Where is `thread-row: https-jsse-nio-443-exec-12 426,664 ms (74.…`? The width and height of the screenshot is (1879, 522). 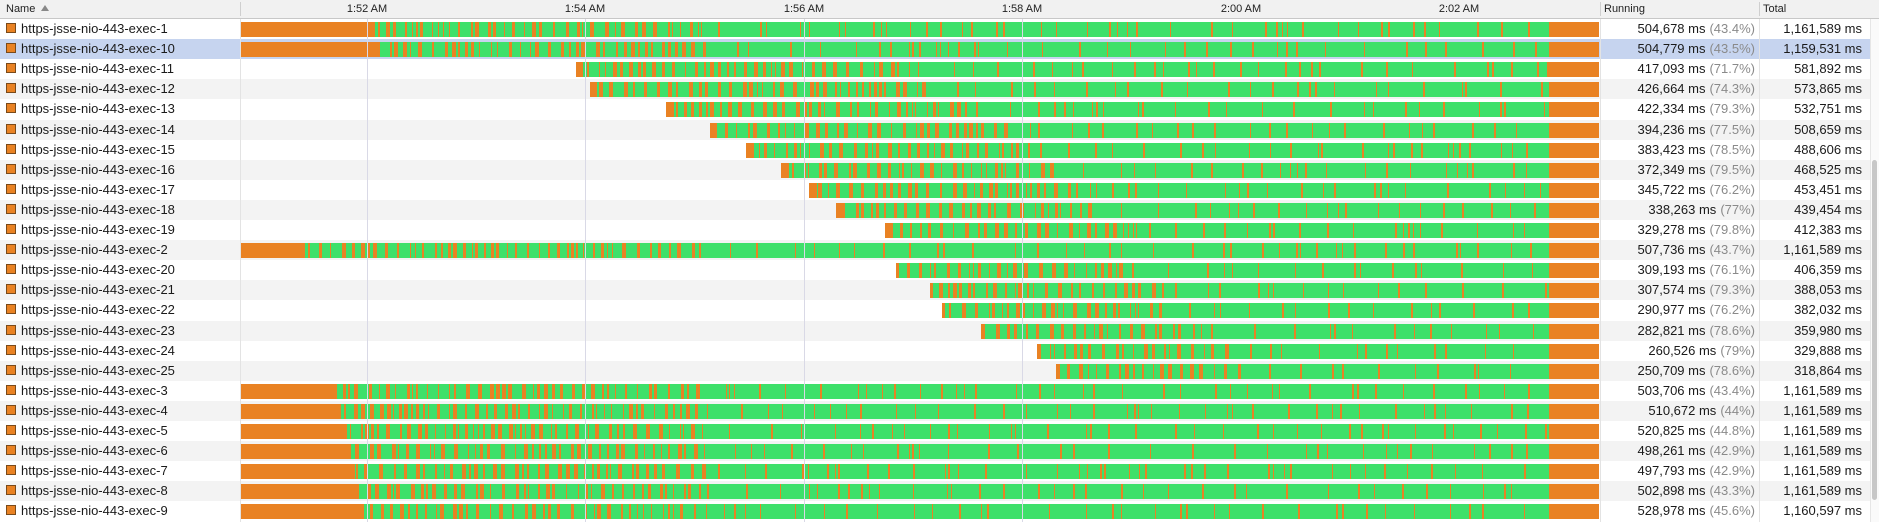
thread-row: https-jsse-nio-443-exec-12 426,664 ms (74.… is located at coordinates (939, 89).